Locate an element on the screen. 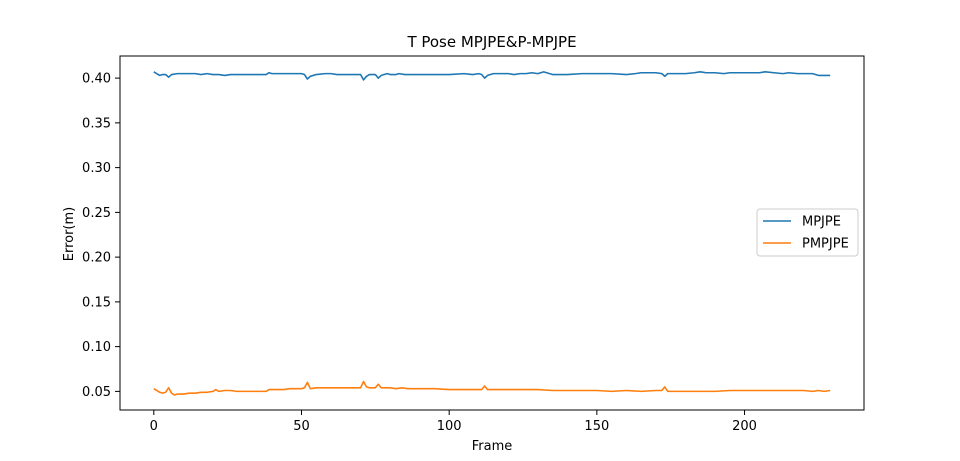  x-tick-label: 200 is located at coordinates (744, 426).